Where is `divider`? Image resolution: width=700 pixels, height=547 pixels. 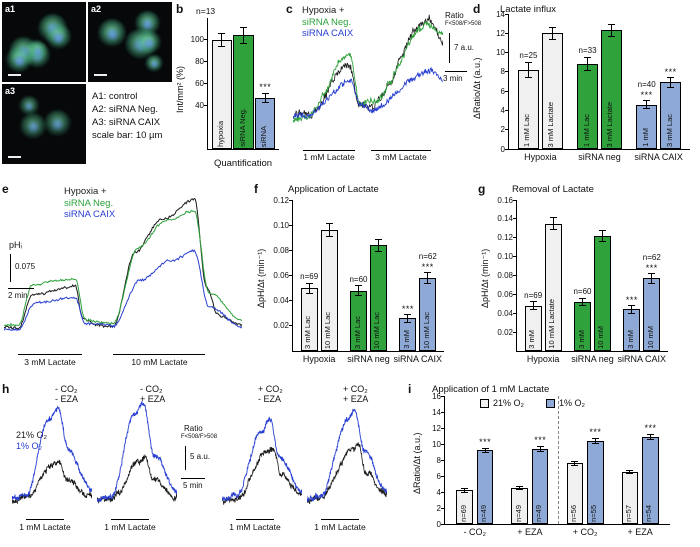 divider is located at coordinates (558, 460).